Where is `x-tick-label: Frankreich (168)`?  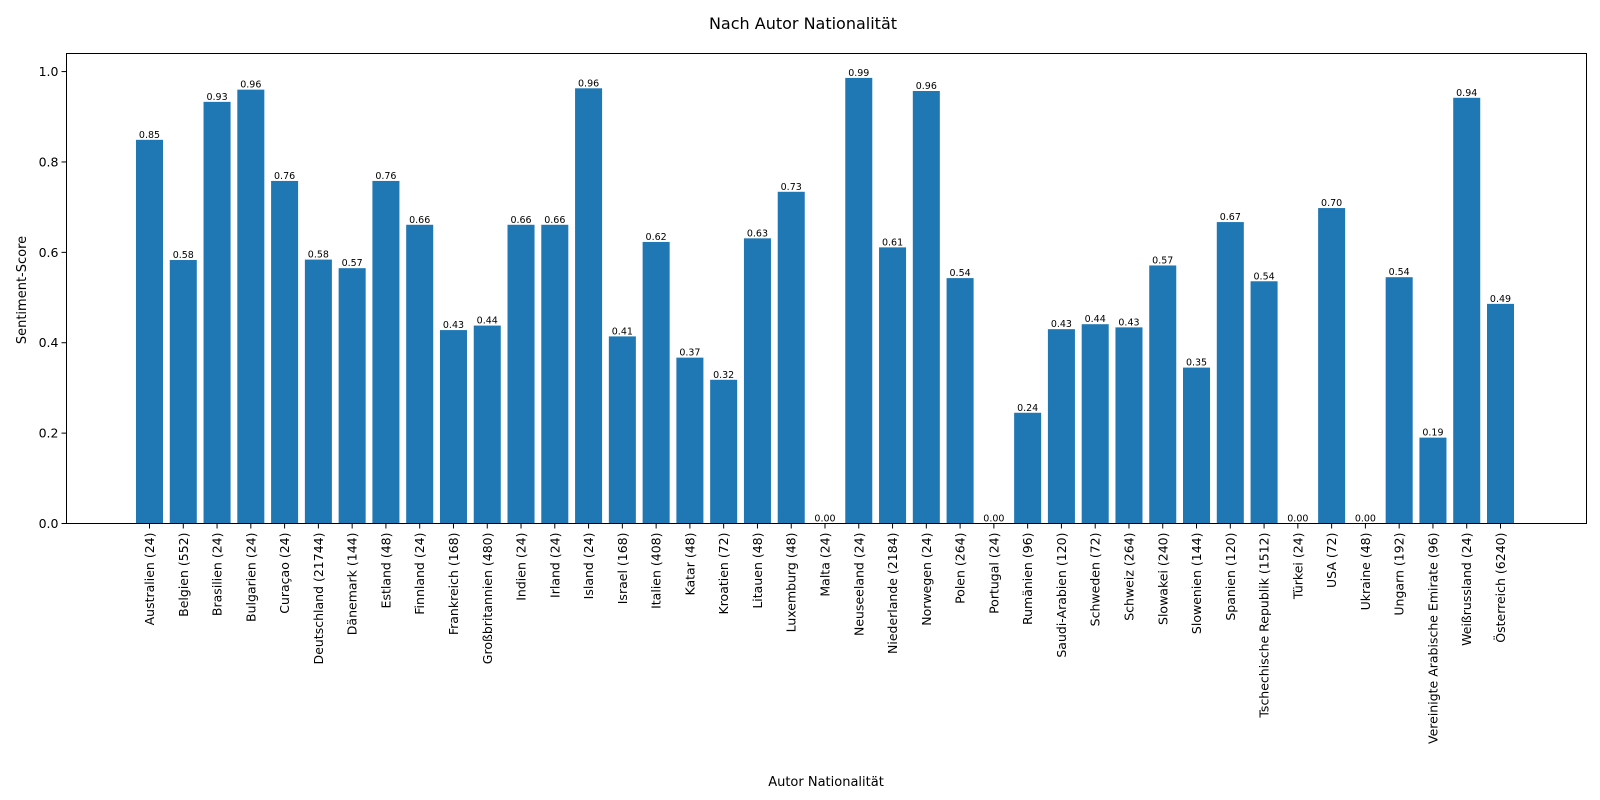
x-tick-label: Frankreich (168) is located at coordinates (453, 584).